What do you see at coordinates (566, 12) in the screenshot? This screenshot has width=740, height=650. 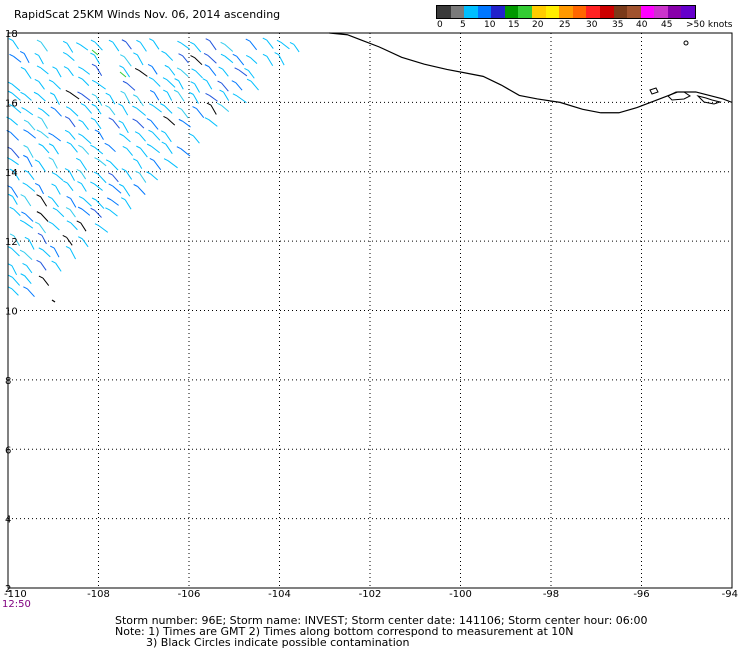 I see `wind-speed-colorbar` at bounding box center [566, 12].